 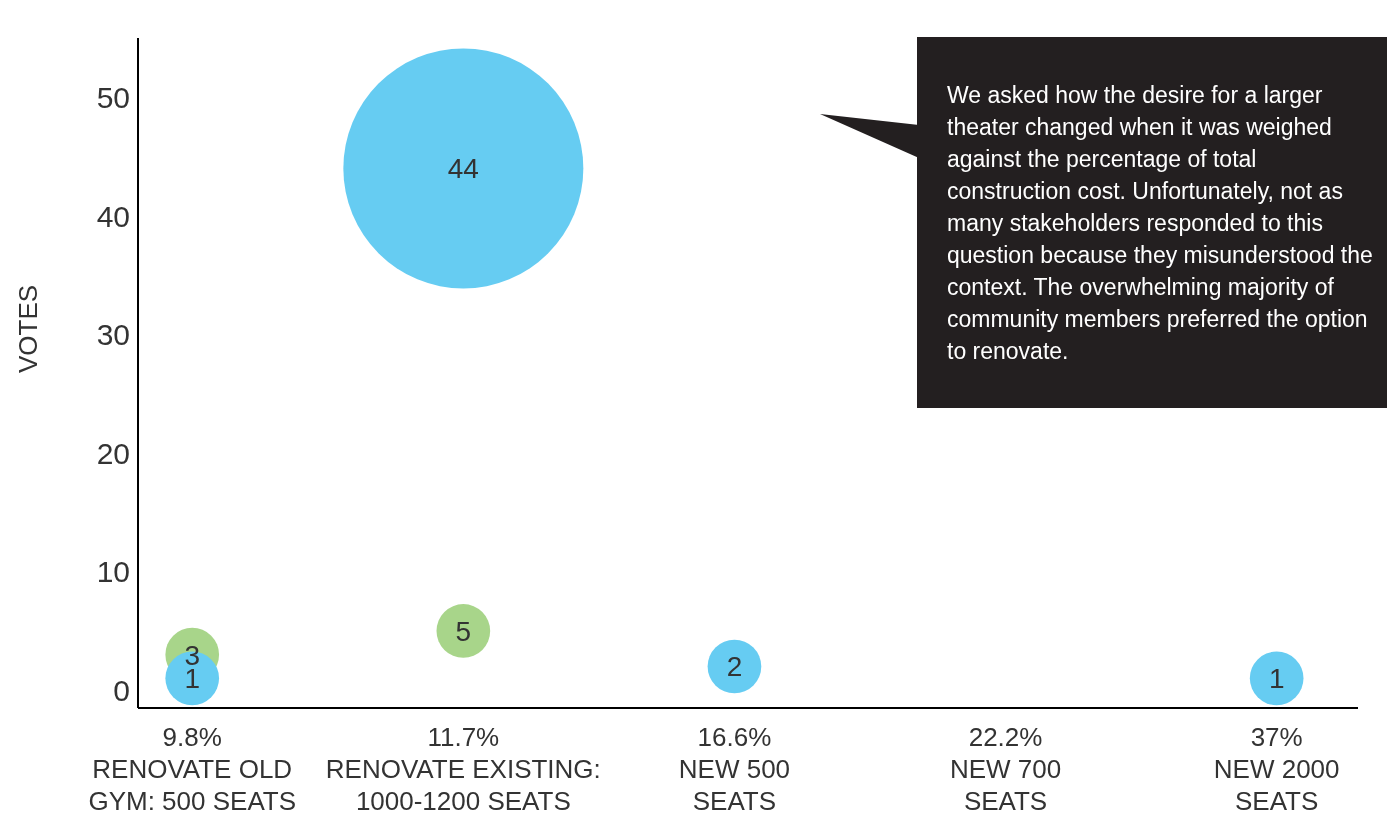 I want to click on y-tick-label: 30, so click(x=113, y=335).